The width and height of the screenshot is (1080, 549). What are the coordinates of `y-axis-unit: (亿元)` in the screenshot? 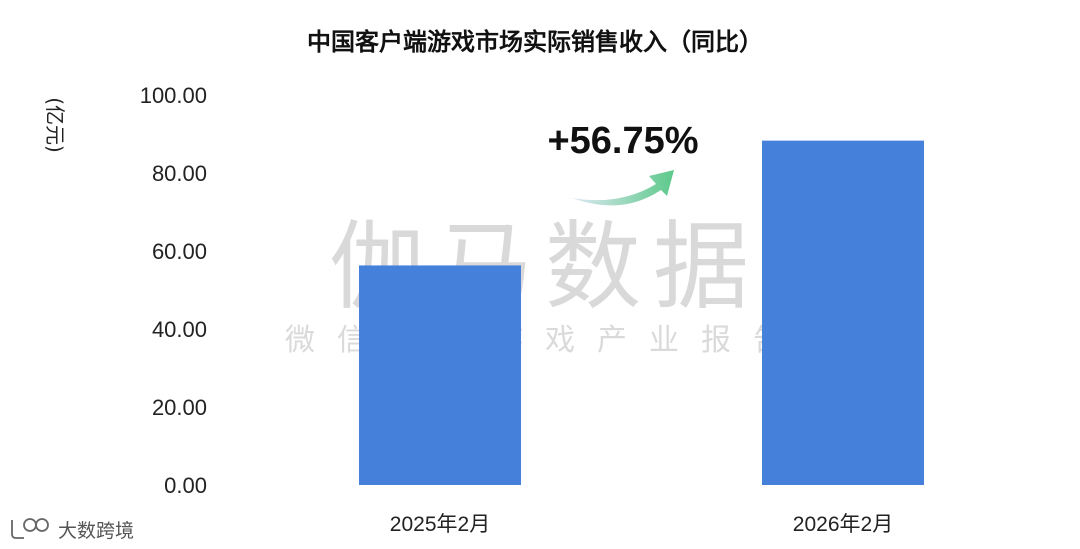 It's located at (55, 125).